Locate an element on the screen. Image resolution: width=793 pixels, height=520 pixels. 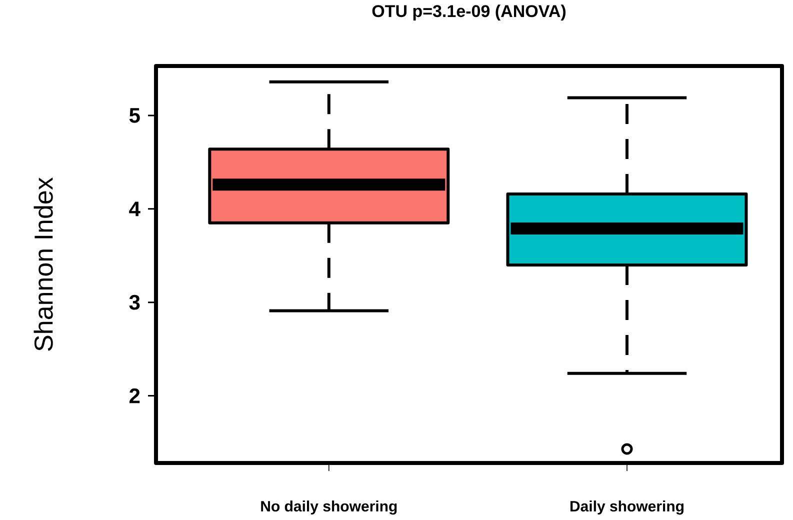
y-tick-label: 3 is located at coordinates (134, 302).